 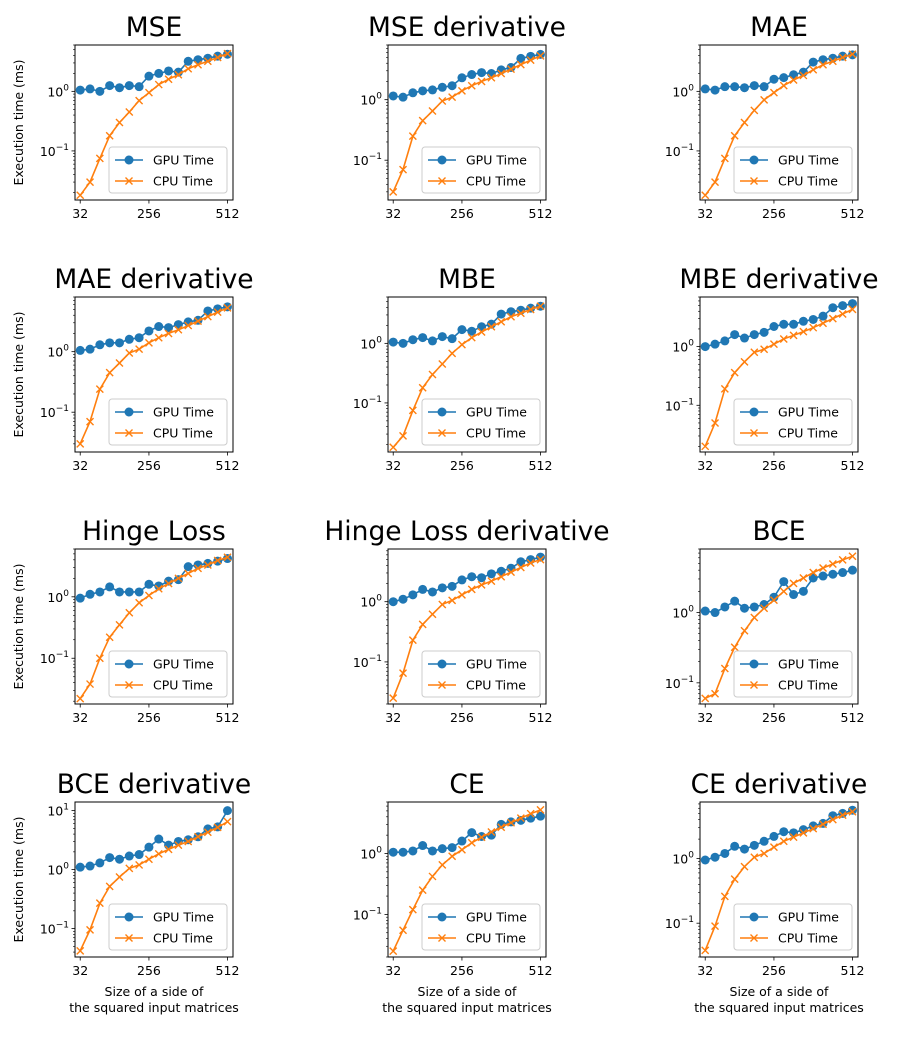 What do you see at coordinates (149, 465) in the screenshot?
I see `x-tick-label: 256` at bounding box center [149, 465].